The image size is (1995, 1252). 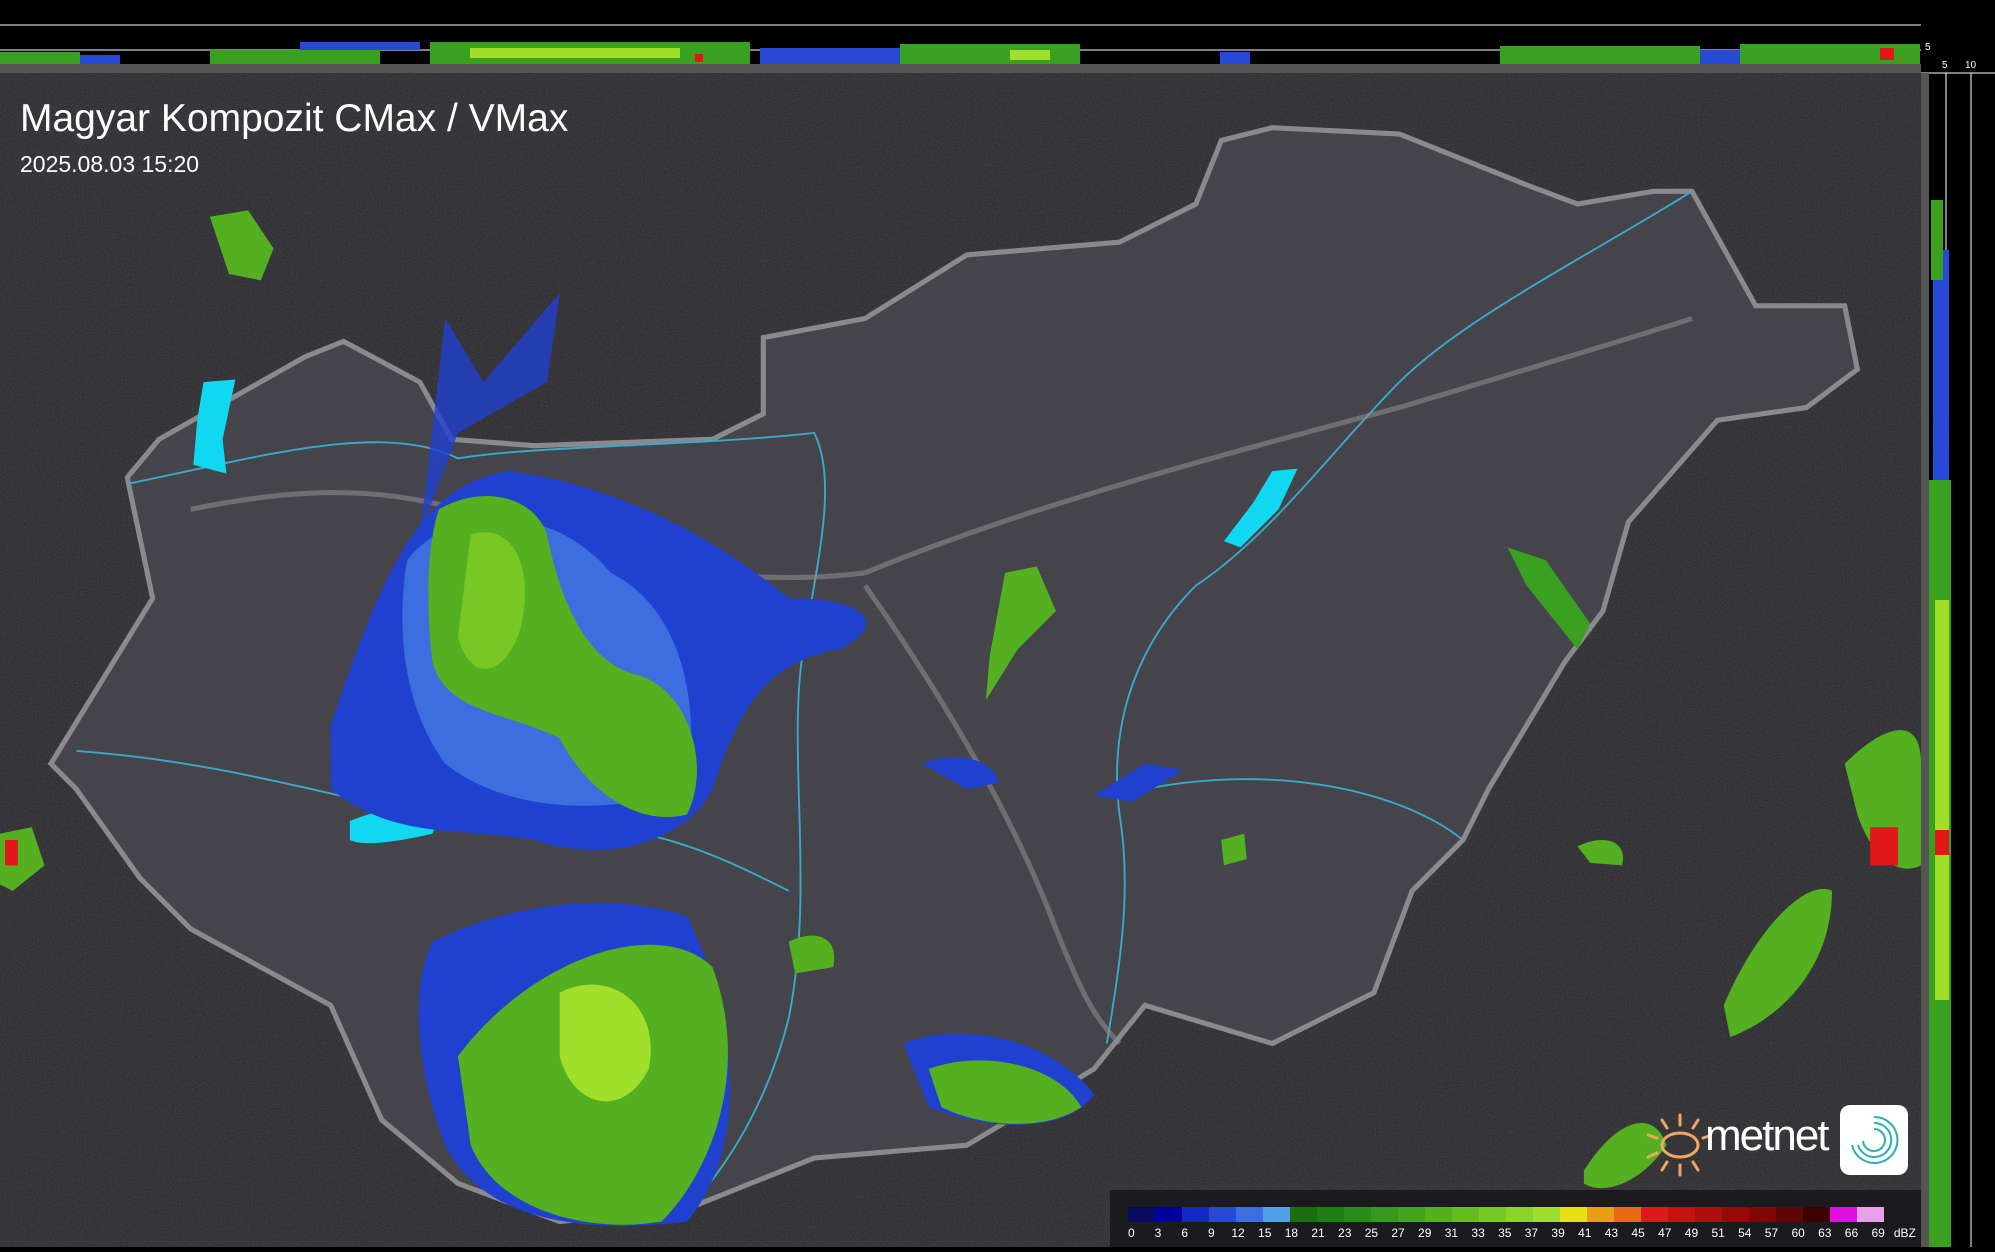 What do you see at coordinates (1665, 1233) in the screenshot?
I see `legend-label: 47` at bounding box center [1665, 1233].